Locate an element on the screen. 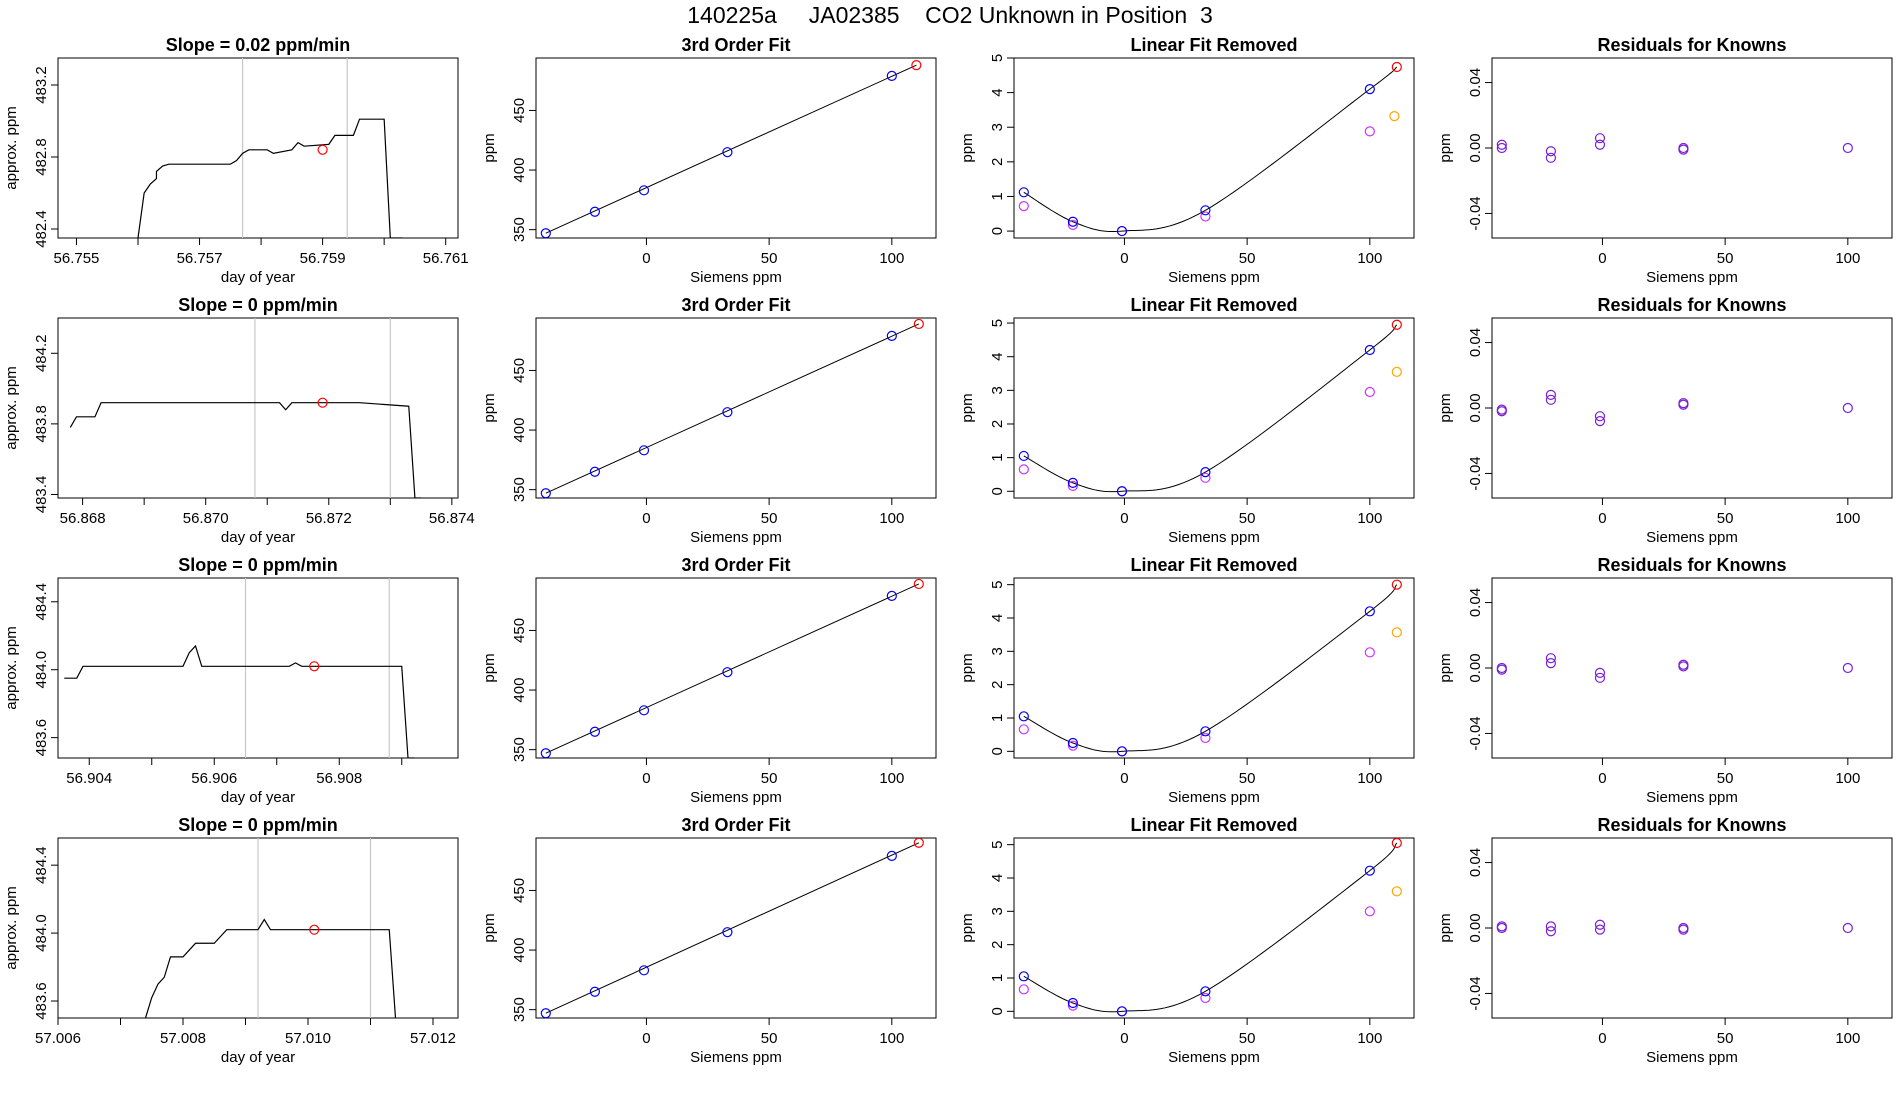 The image size is (1900, 1100). x-tick-label: 56.755 is located at coordinates (77, 258).